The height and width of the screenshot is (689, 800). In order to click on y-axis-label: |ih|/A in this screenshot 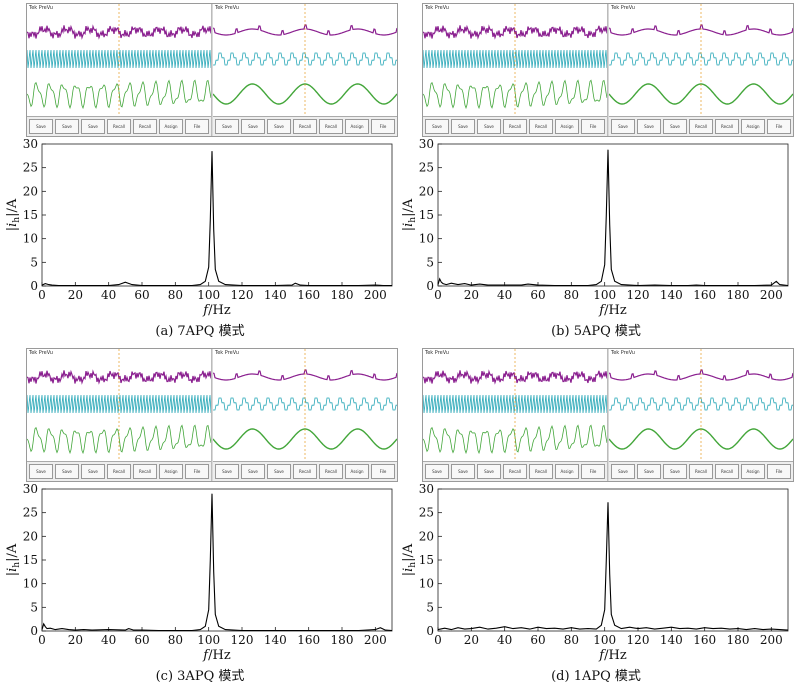, I will do `click(409, 559)`.